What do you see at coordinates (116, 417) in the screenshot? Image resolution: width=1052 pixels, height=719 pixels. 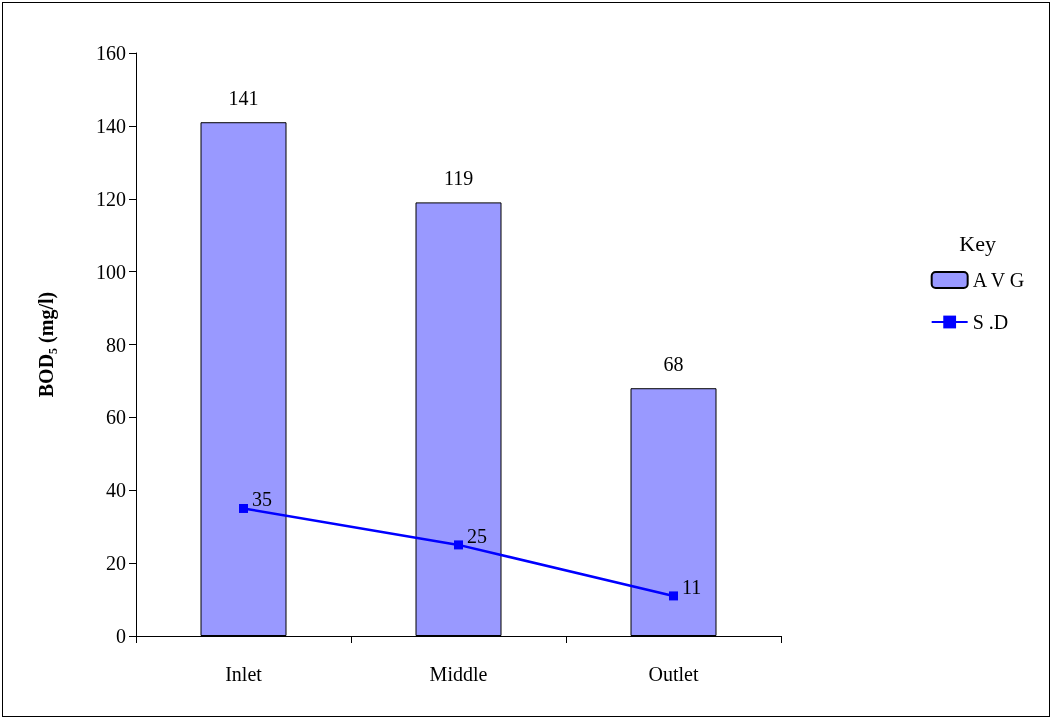 I see `y-tick-label: 60` at bounding box center [116, 417].